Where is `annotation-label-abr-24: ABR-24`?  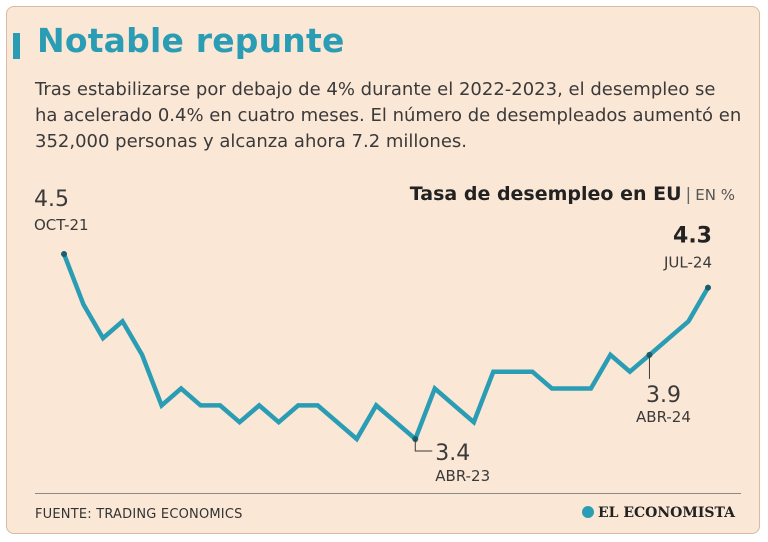
annotation-label-abr-24: ABR-24 is located at coordinates (663, 417).